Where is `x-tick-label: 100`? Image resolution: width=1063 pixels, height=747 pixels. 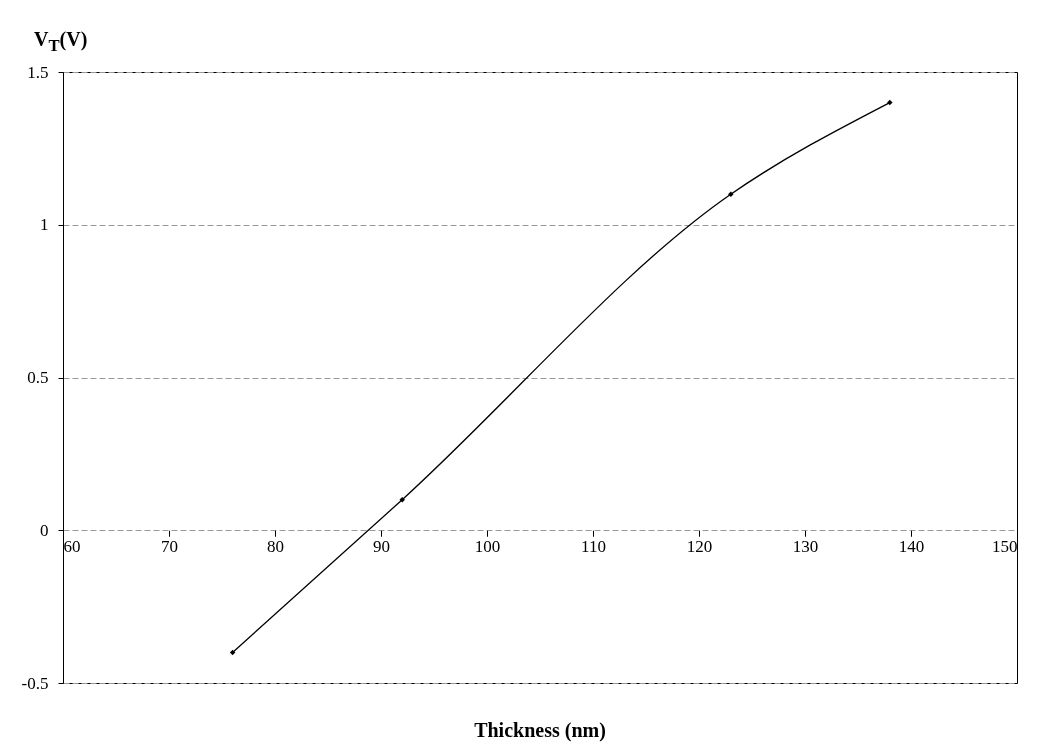
x-tick-label: 100 is located at coordinates (487, 546).